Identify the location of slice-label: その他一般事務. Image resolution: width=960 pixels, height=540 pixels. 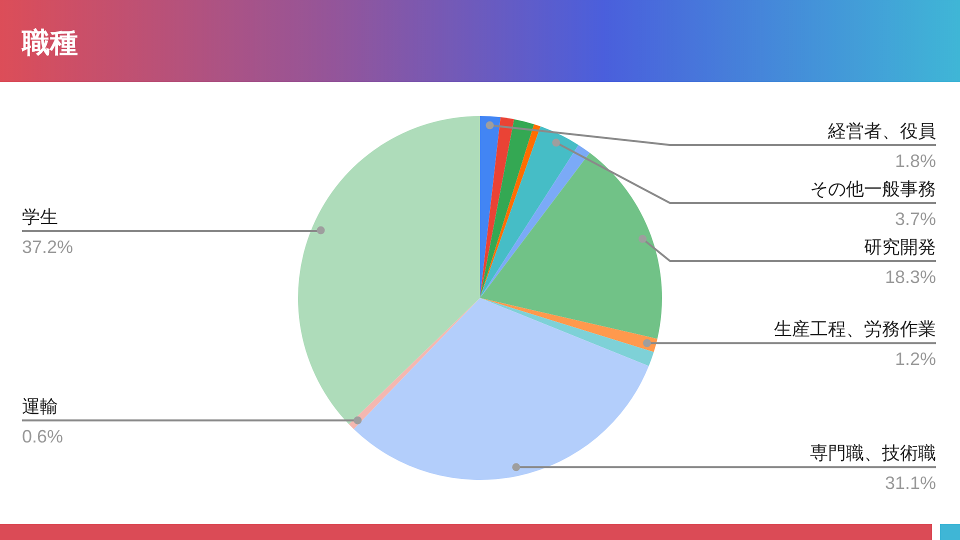
(873, 189).